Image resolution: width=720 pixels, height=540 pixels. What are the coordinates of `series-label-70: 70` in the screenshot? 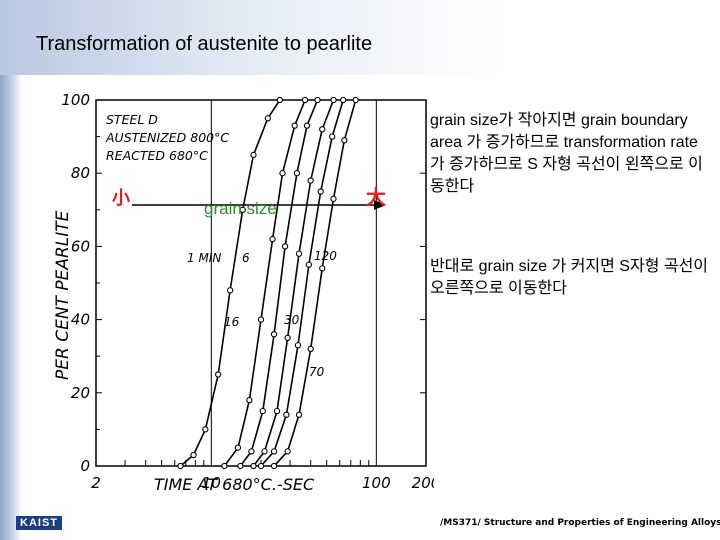 It's located at (317, 372).